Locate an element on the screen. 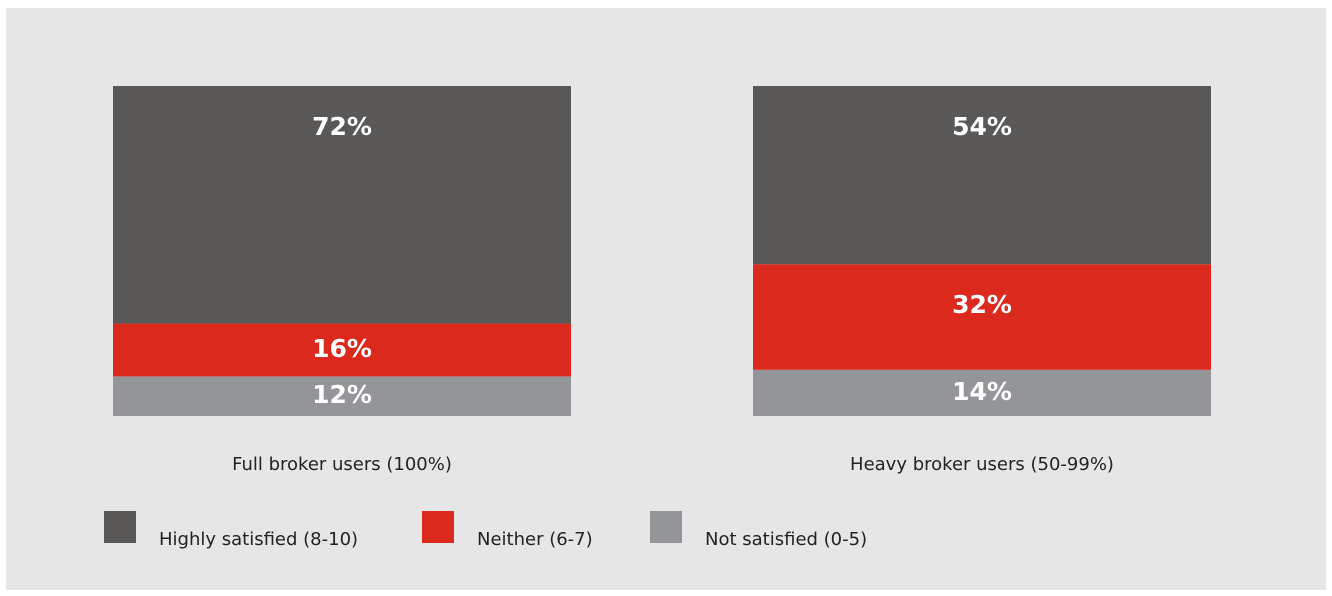 This screenshot has width=1332, height=596. value-label: 14% is located at coordinates (982, 391).